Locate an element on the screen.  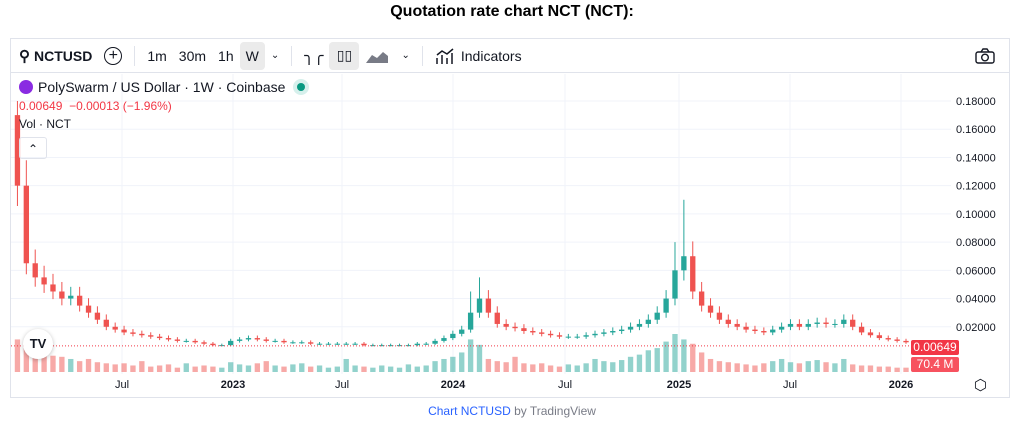
area-icon is located at coordinates (377, 57).